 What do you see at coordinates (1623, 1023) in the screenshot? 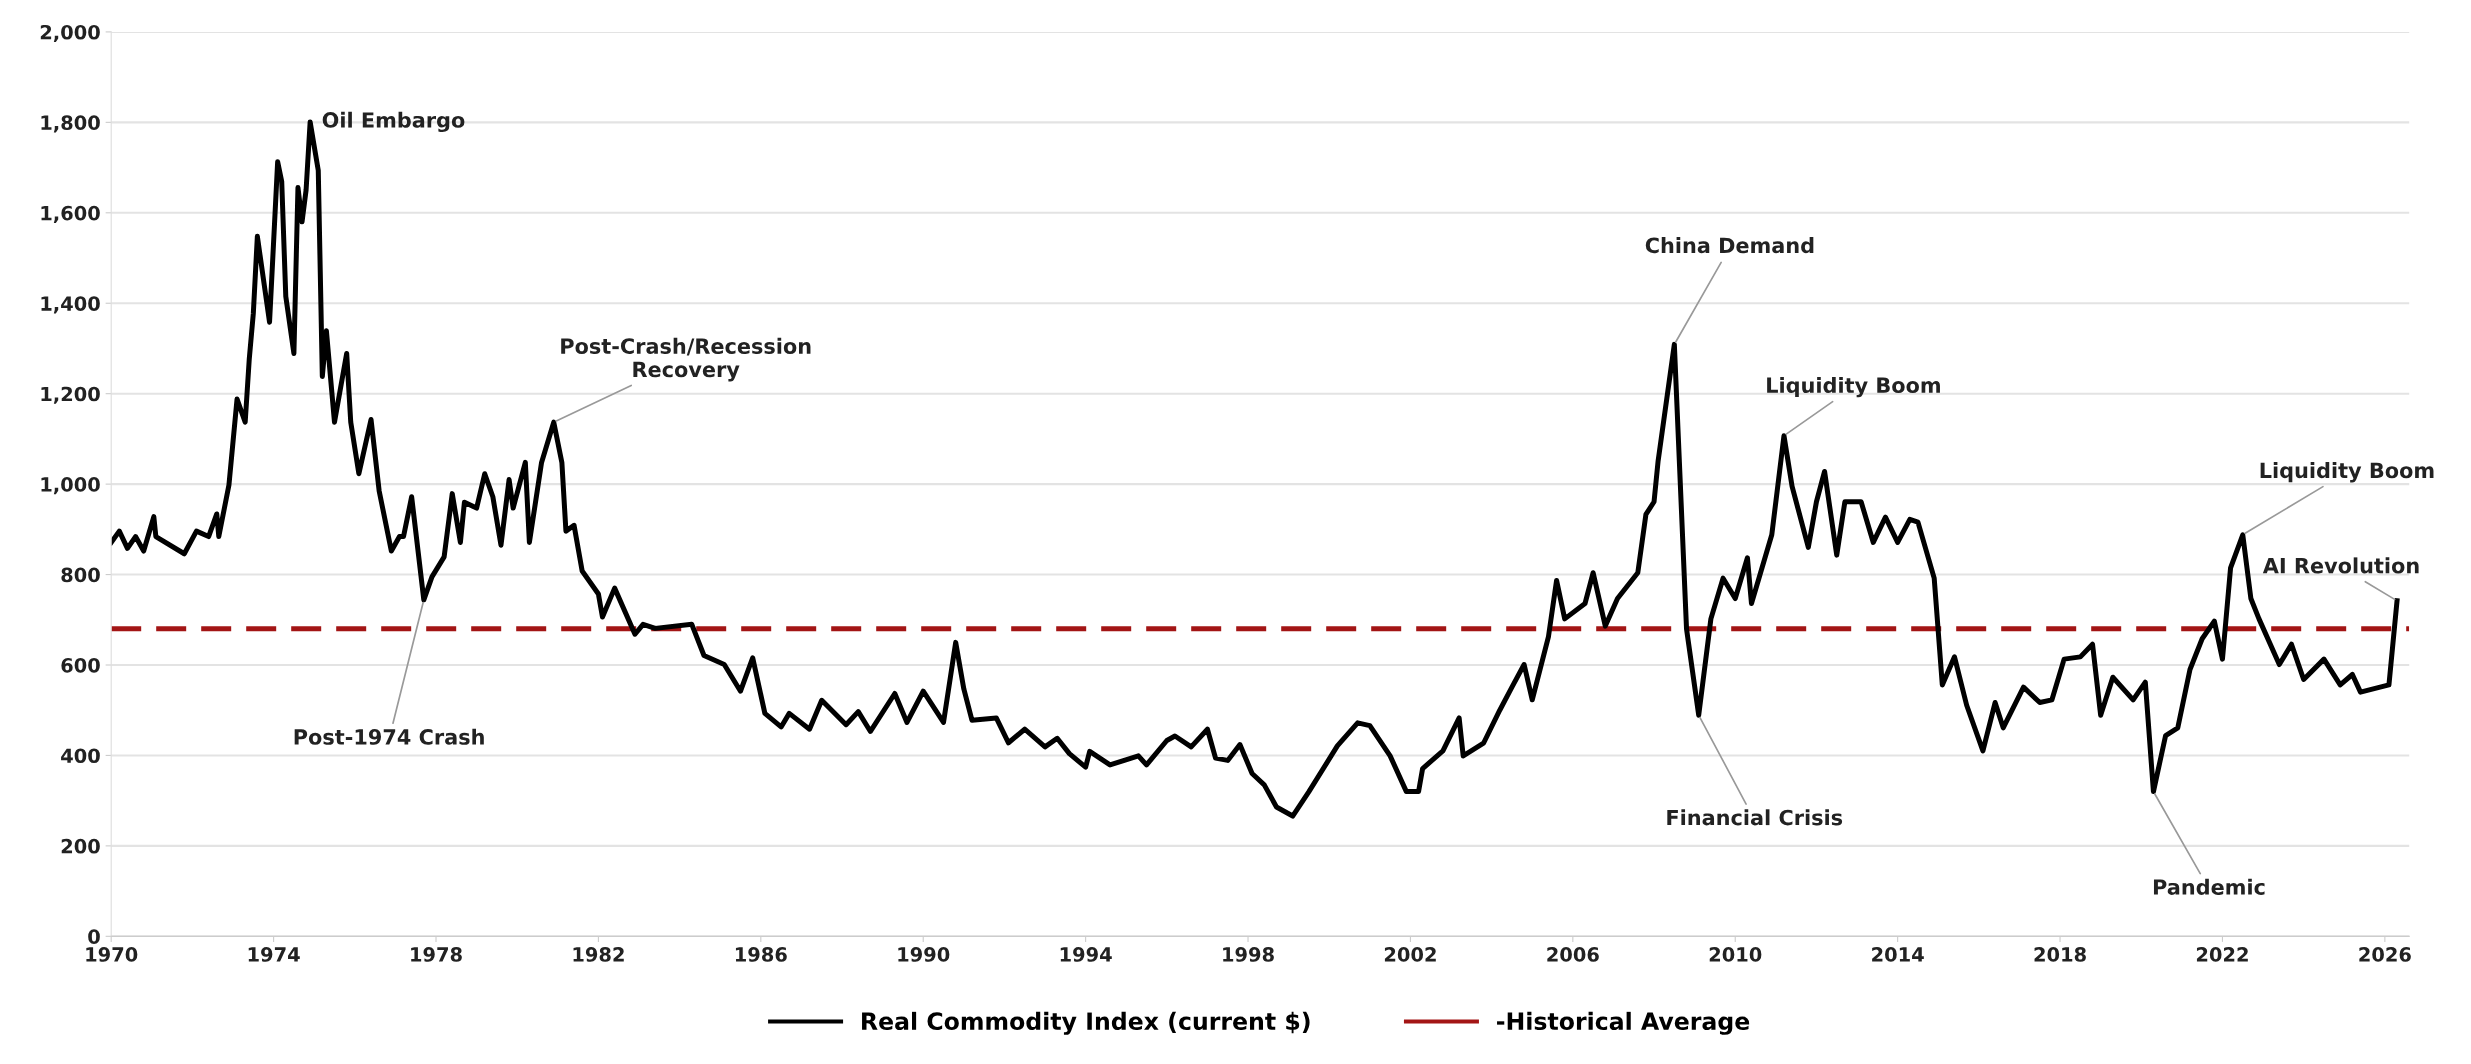
I see `legend-label: -Historical Average` at bounding box center [1623, 1023].